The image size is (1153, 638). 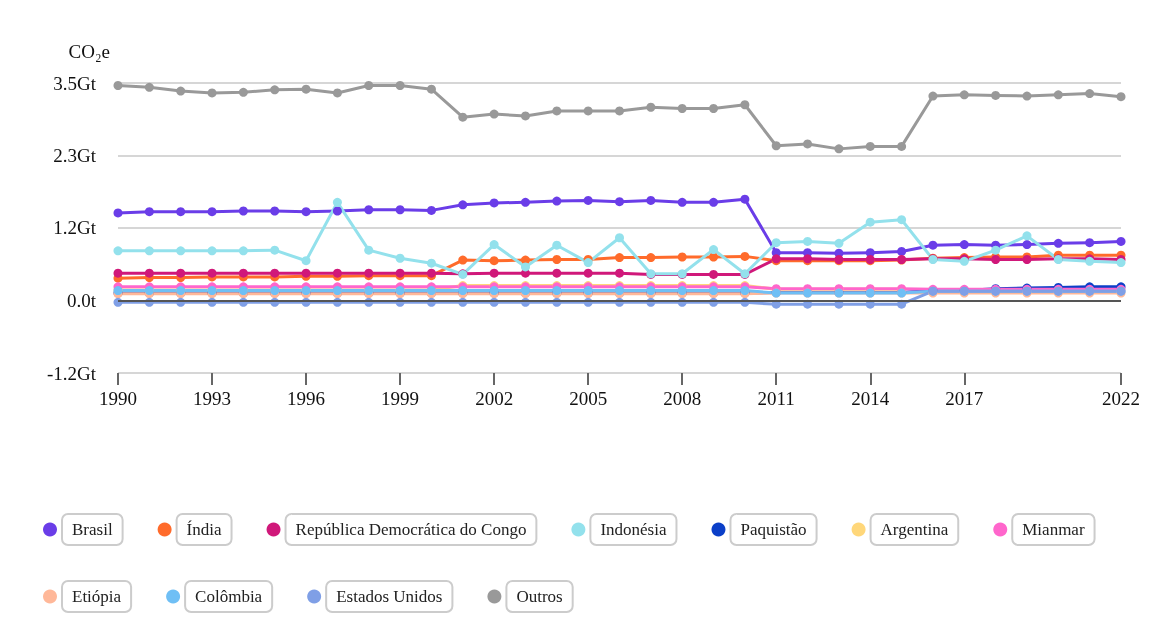 What do you see at coordinates (389, 596) in the screenshot?
I see `legend-label: Estados Unidos` at bounding box center [389, 596].